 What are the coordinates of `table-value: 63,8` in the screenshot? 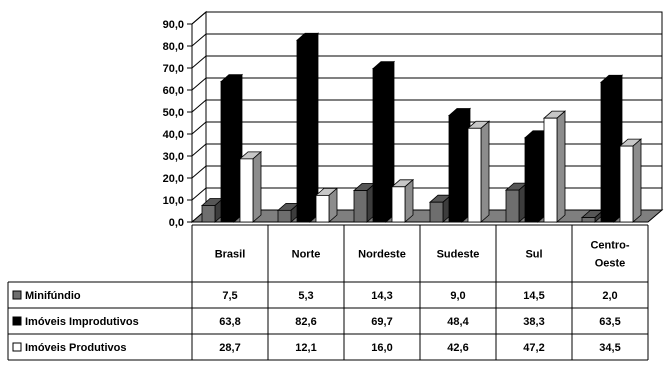 It's located at (229, 322).